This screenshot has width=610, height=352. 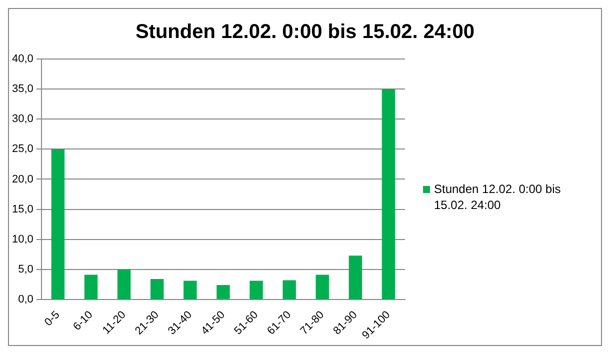 I want to click on y-tick-label: 35,0, so click(x=23, y=89).